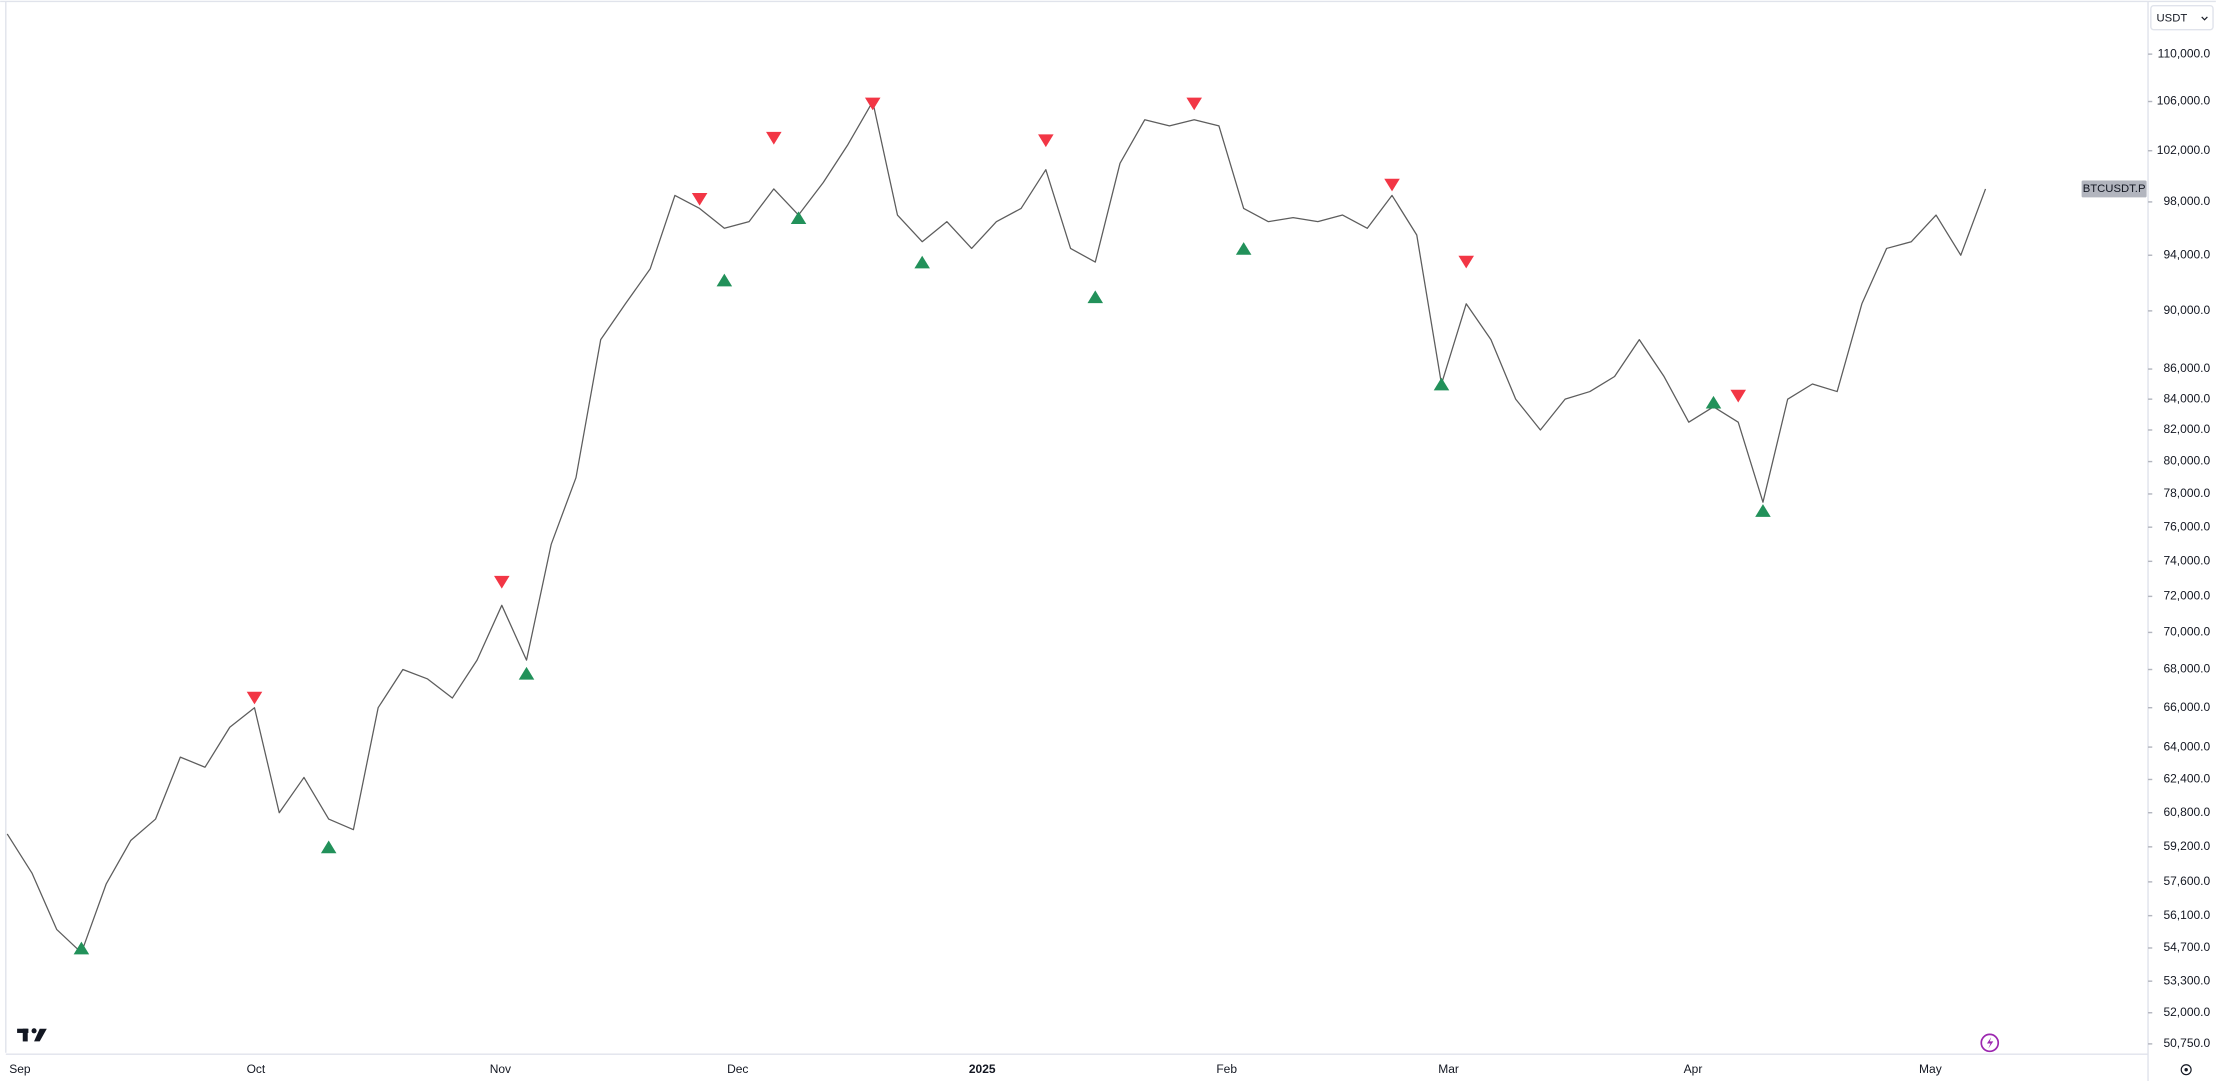 The width and height of the screenshot is (2216, 1081). I want to click on settings-button, so click(2186, 1070).